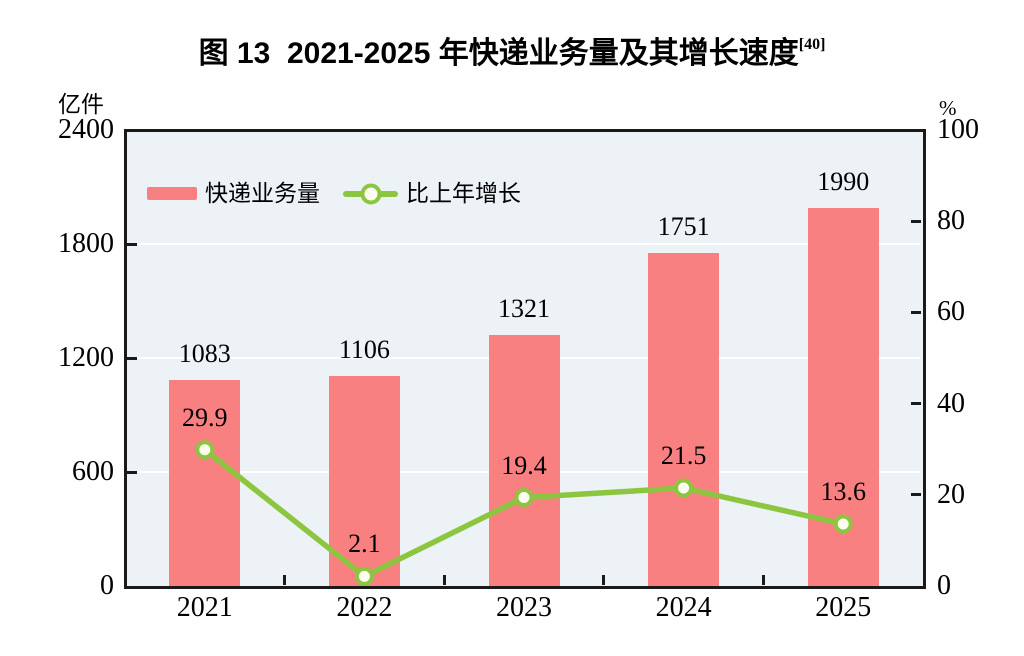 This screenshot has height=656, width=1024. What do you see at coordinates (843, 491) in the screenshot?
I see `growth-value-label: 13.6` at bounding box center [843, 491].